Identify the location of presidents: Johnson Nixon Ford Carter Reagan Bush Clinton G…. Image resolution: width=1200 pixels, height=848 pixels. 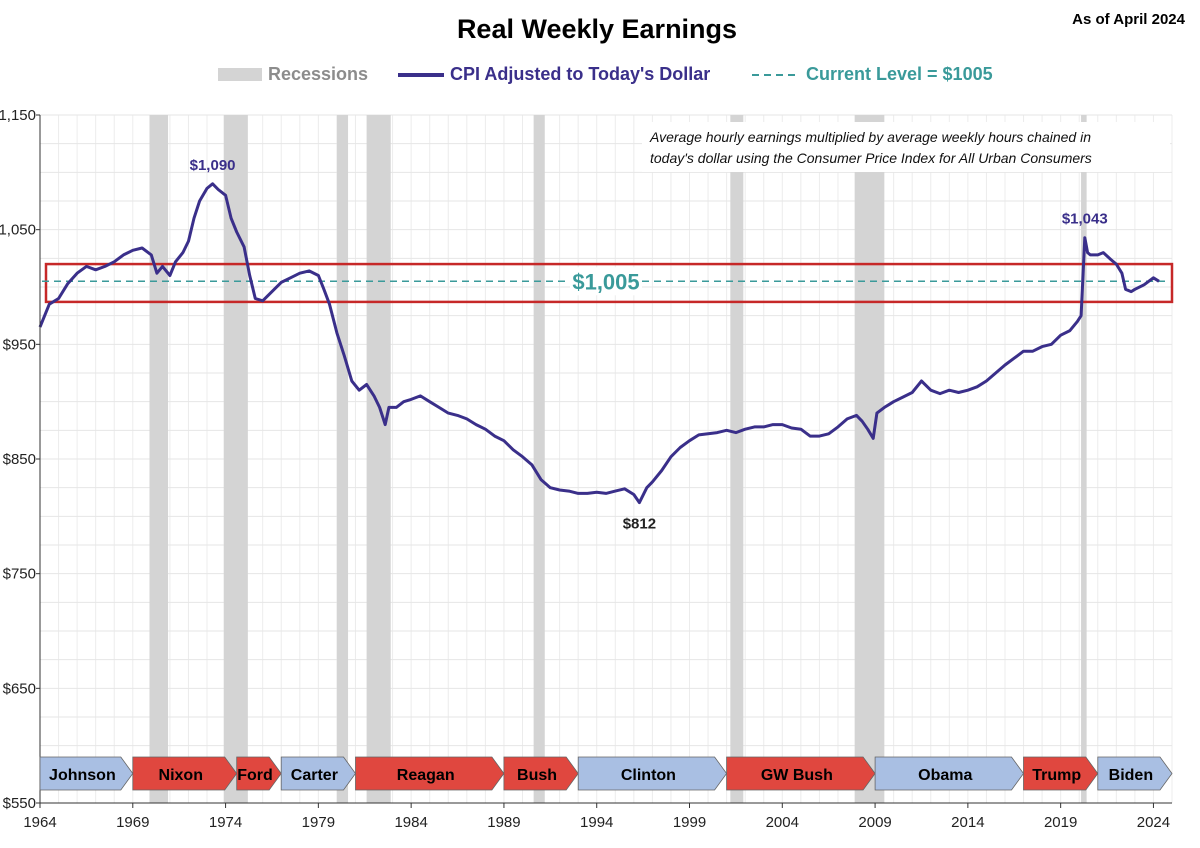
(606, 773).